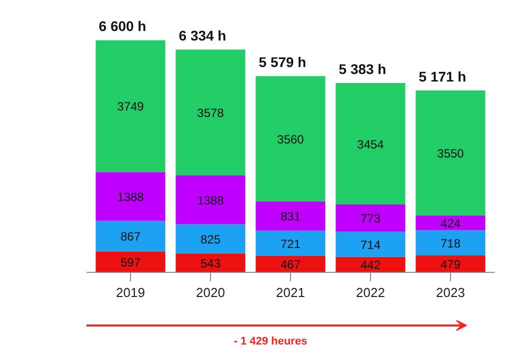  Describe the element at coordinates (210, 292) in the screenshot. I see `x-tick-label: 2020` at that location.